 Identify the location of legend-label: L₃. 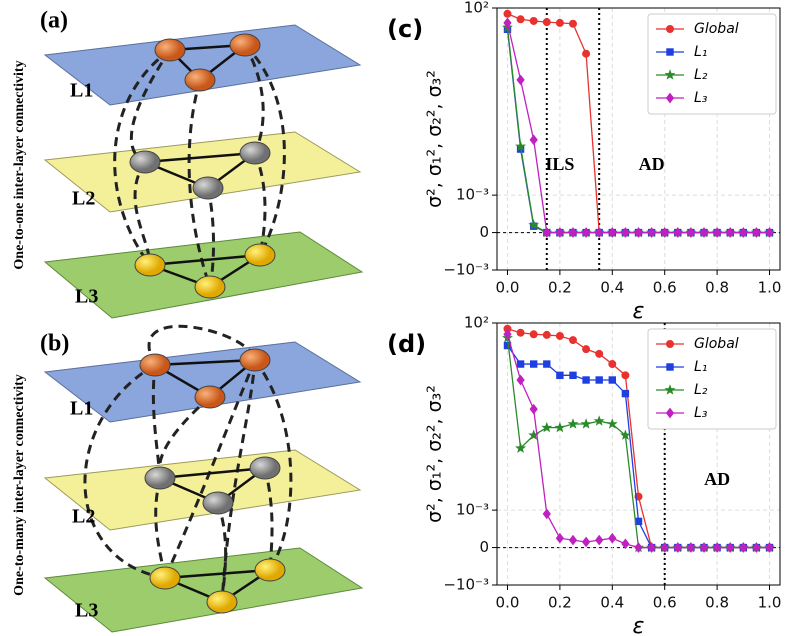
(701, 413).